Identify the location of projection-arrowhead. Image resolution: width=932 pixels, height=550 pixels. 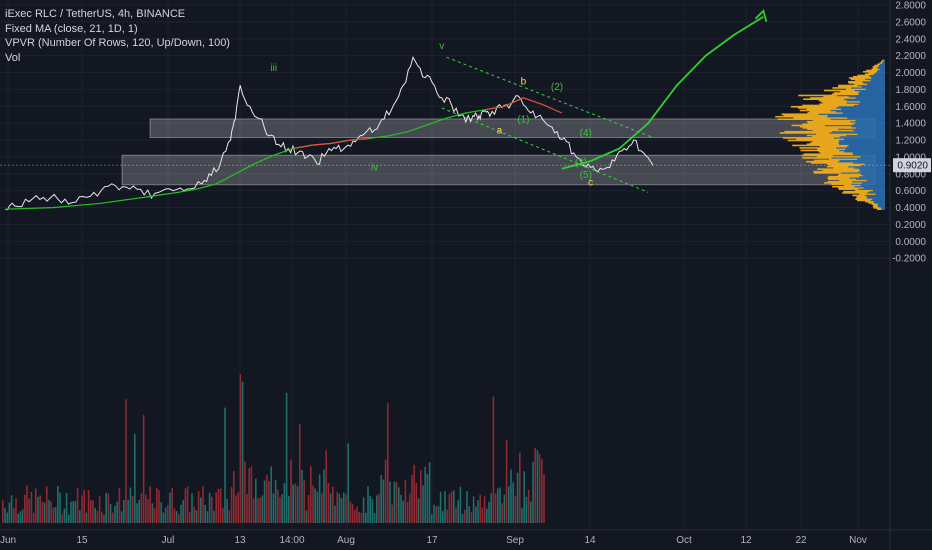
(761, 16).